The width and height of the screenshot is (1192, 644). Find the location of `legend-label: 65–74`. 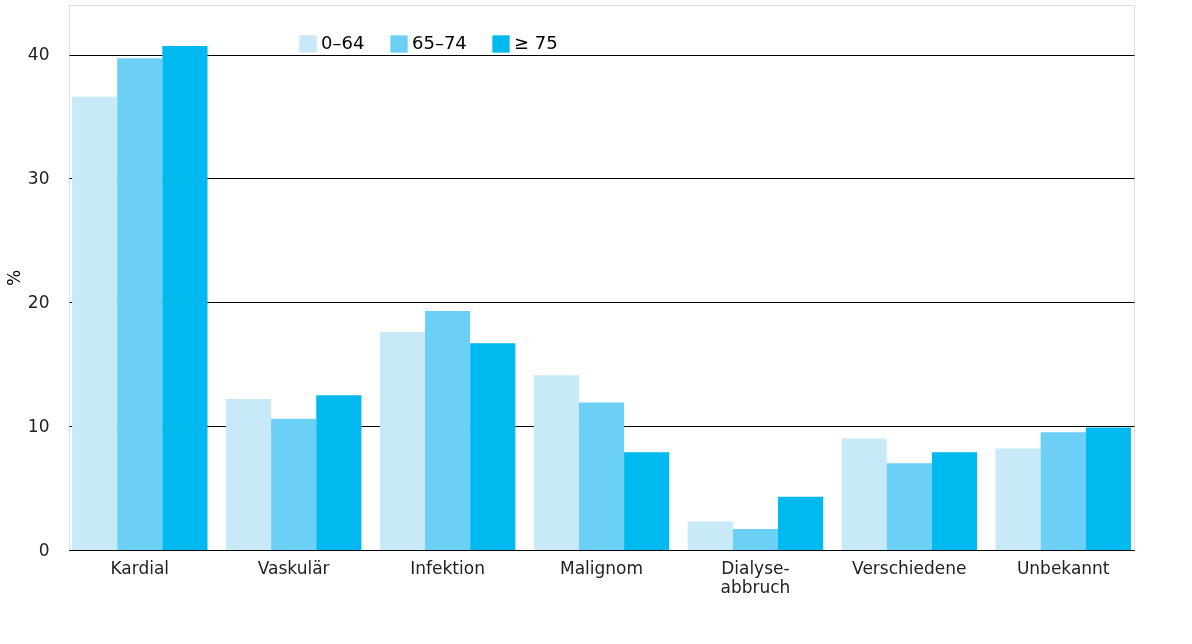

legend-label: 65–74 is located at coordinates (439, 42).